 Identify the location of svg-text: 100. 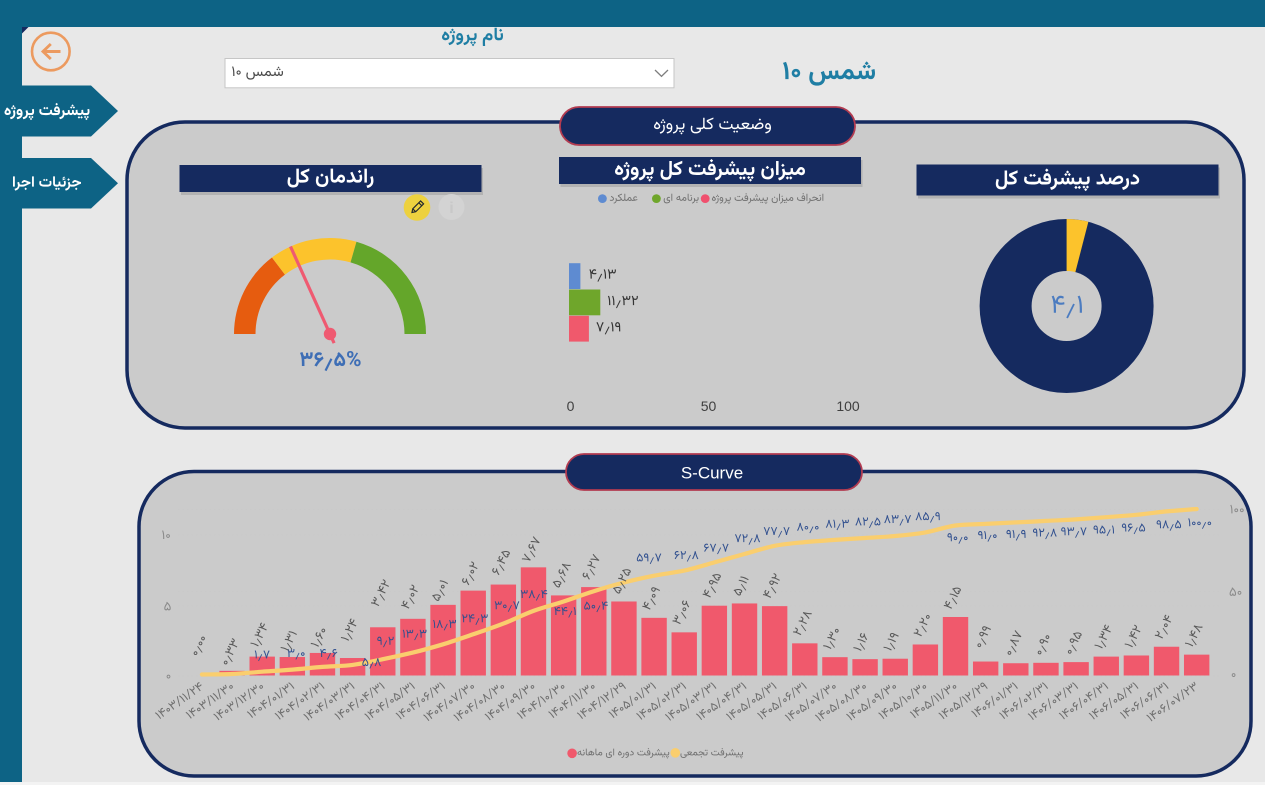
(848, 406).